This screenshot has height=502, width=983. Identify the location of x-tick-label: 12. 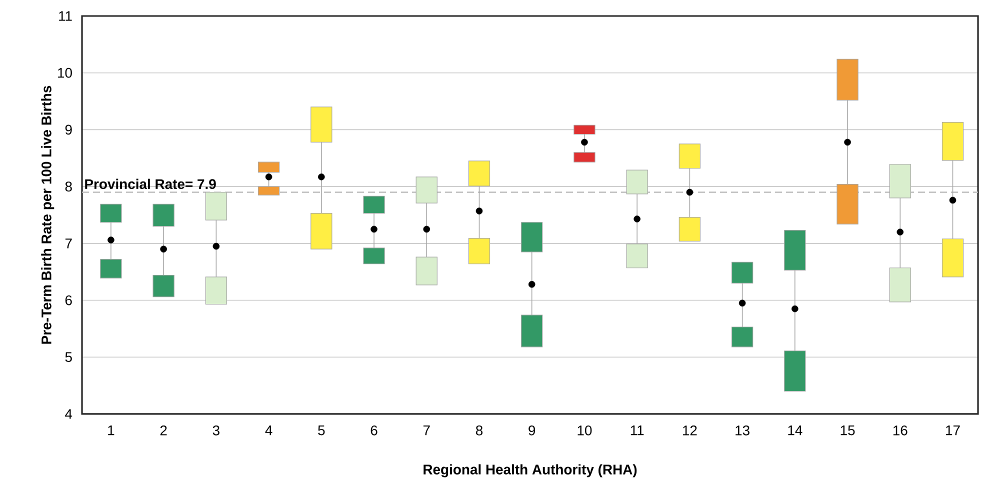
(690, 430).